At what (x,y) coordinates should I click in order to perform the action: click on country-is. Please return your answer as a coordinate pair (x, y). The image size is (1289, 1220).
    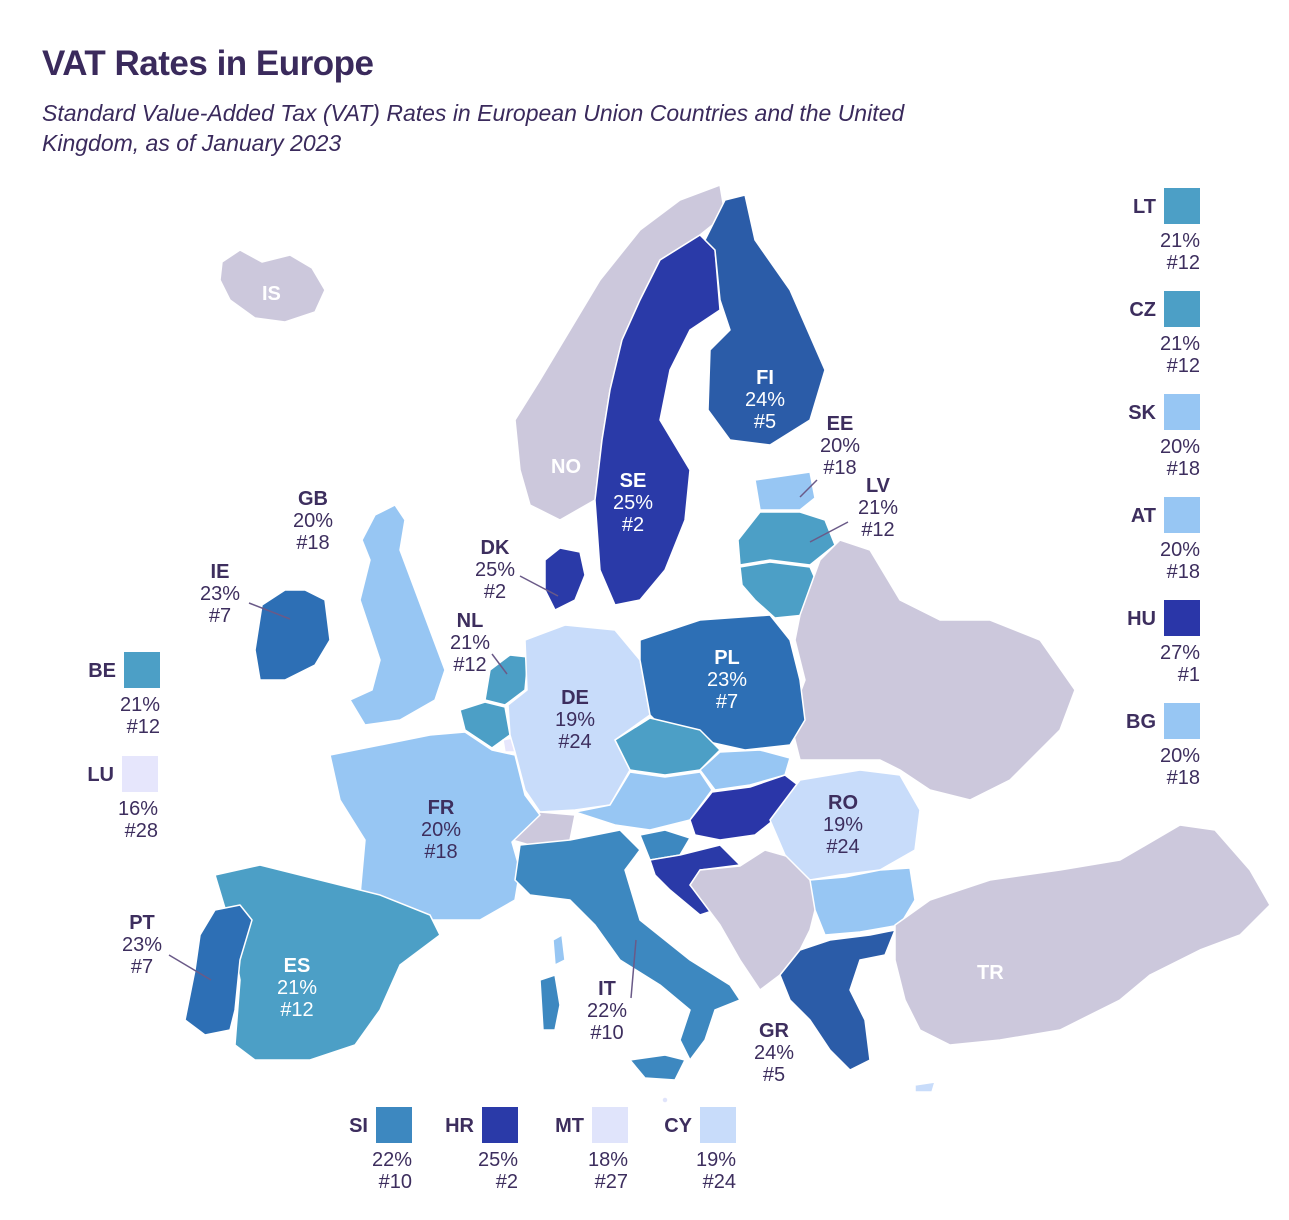
    Looking at the image, I should click on (272, 286).